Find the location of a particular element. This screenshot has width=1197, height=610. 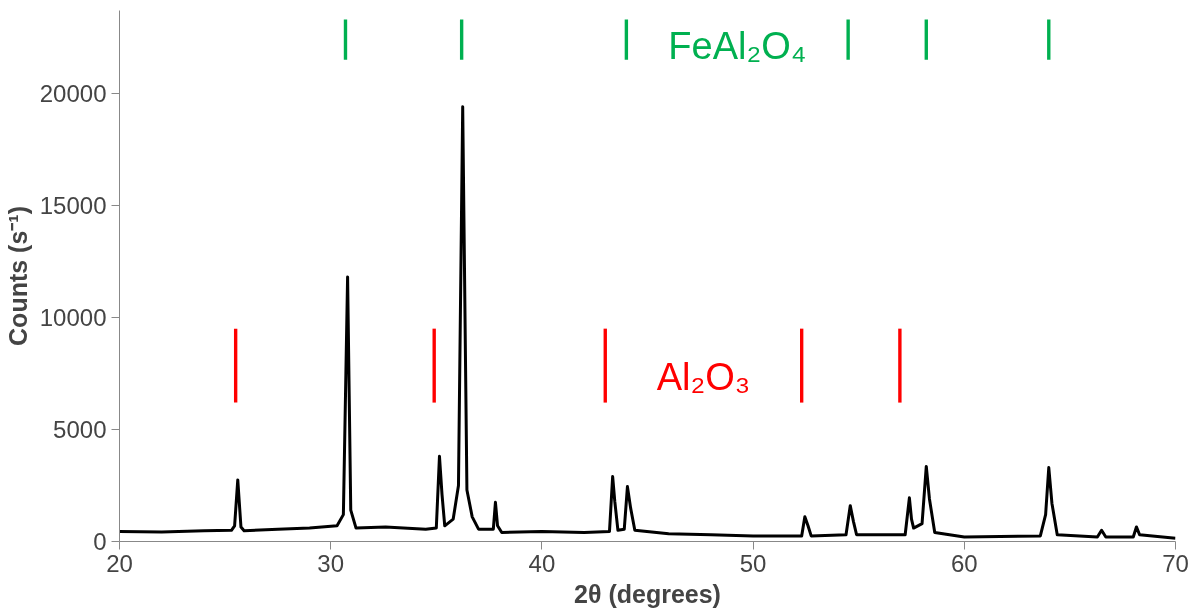

x-tick-label: 60 is located at coordinates (964, 563).